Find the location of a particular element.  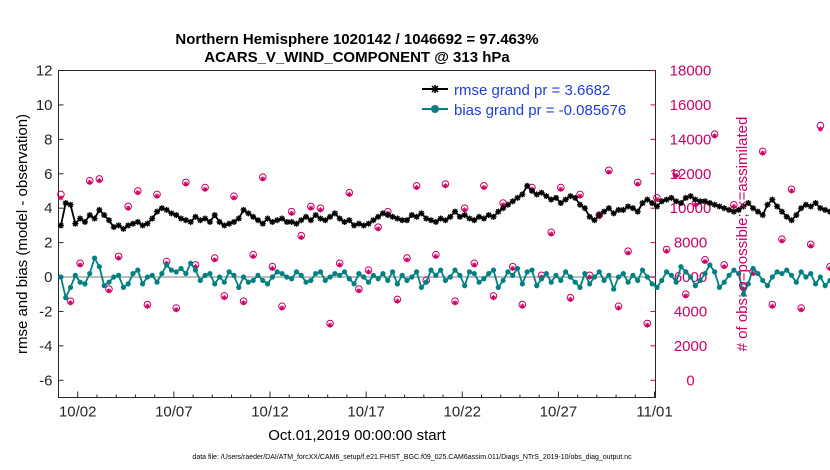

right-tick-label: 4000 is located at coordinates (690, 311).